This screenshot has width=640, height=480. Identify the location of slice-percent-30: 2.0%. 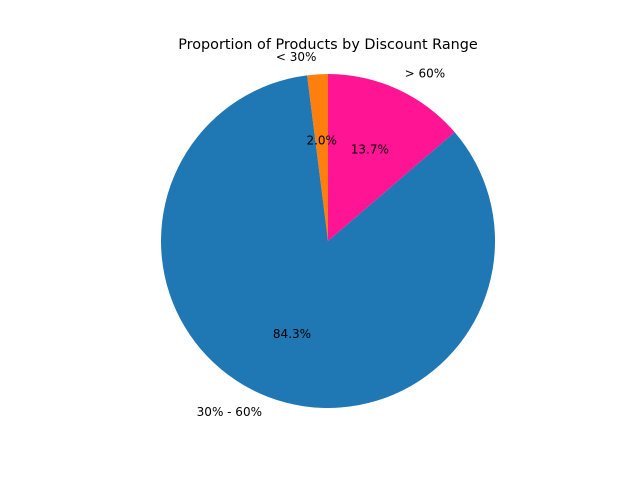
(321, 141).